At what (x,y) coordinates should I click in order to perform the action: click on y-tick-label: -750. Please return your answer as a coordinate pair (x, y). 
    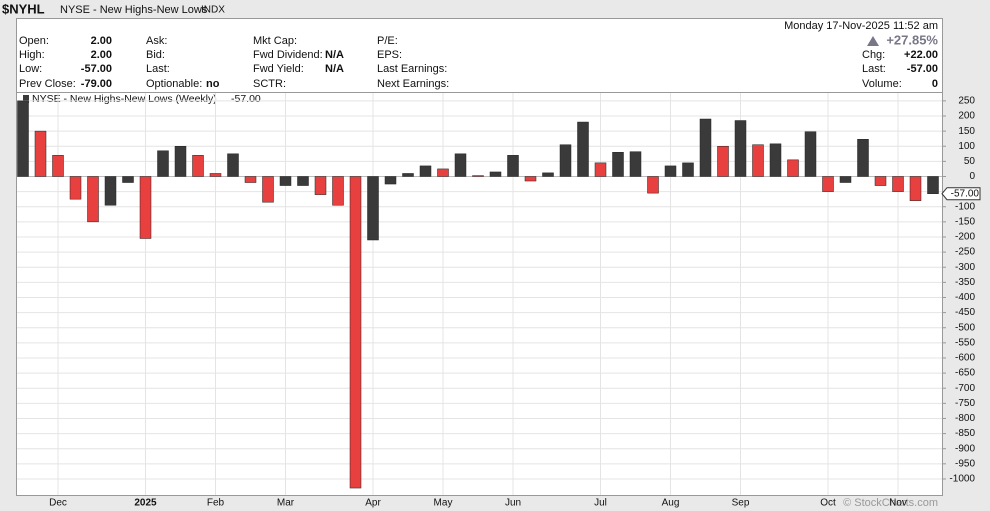
    Looking at the image, I should click on (965, 403).